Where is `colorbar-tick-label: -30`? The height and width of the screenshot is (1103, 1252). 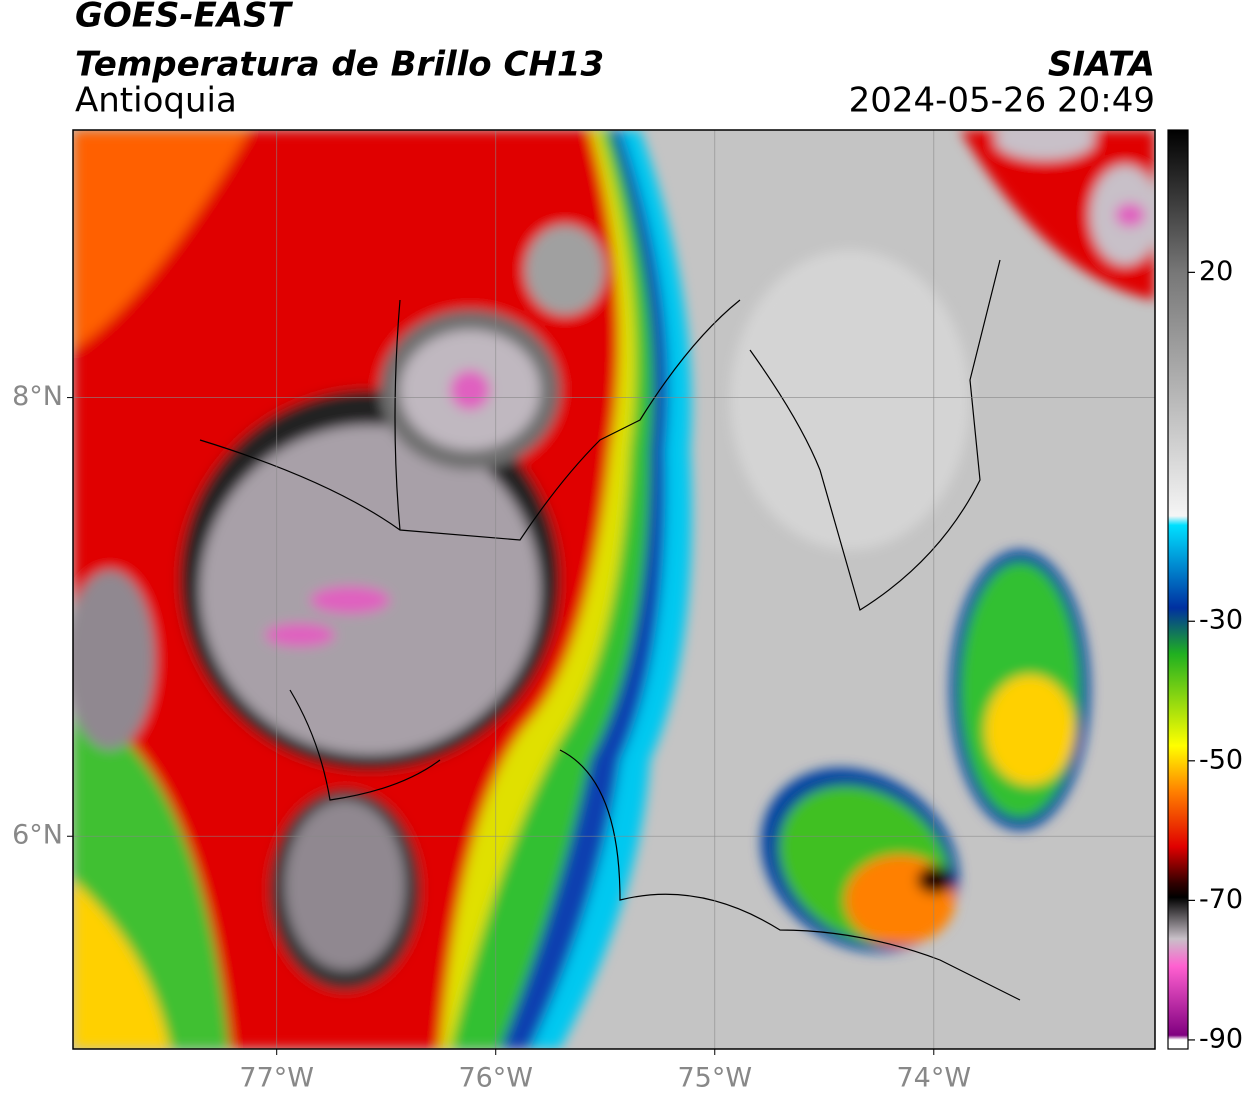 colorbar-tick-label: -30 is located at coordinates (1221, 620).